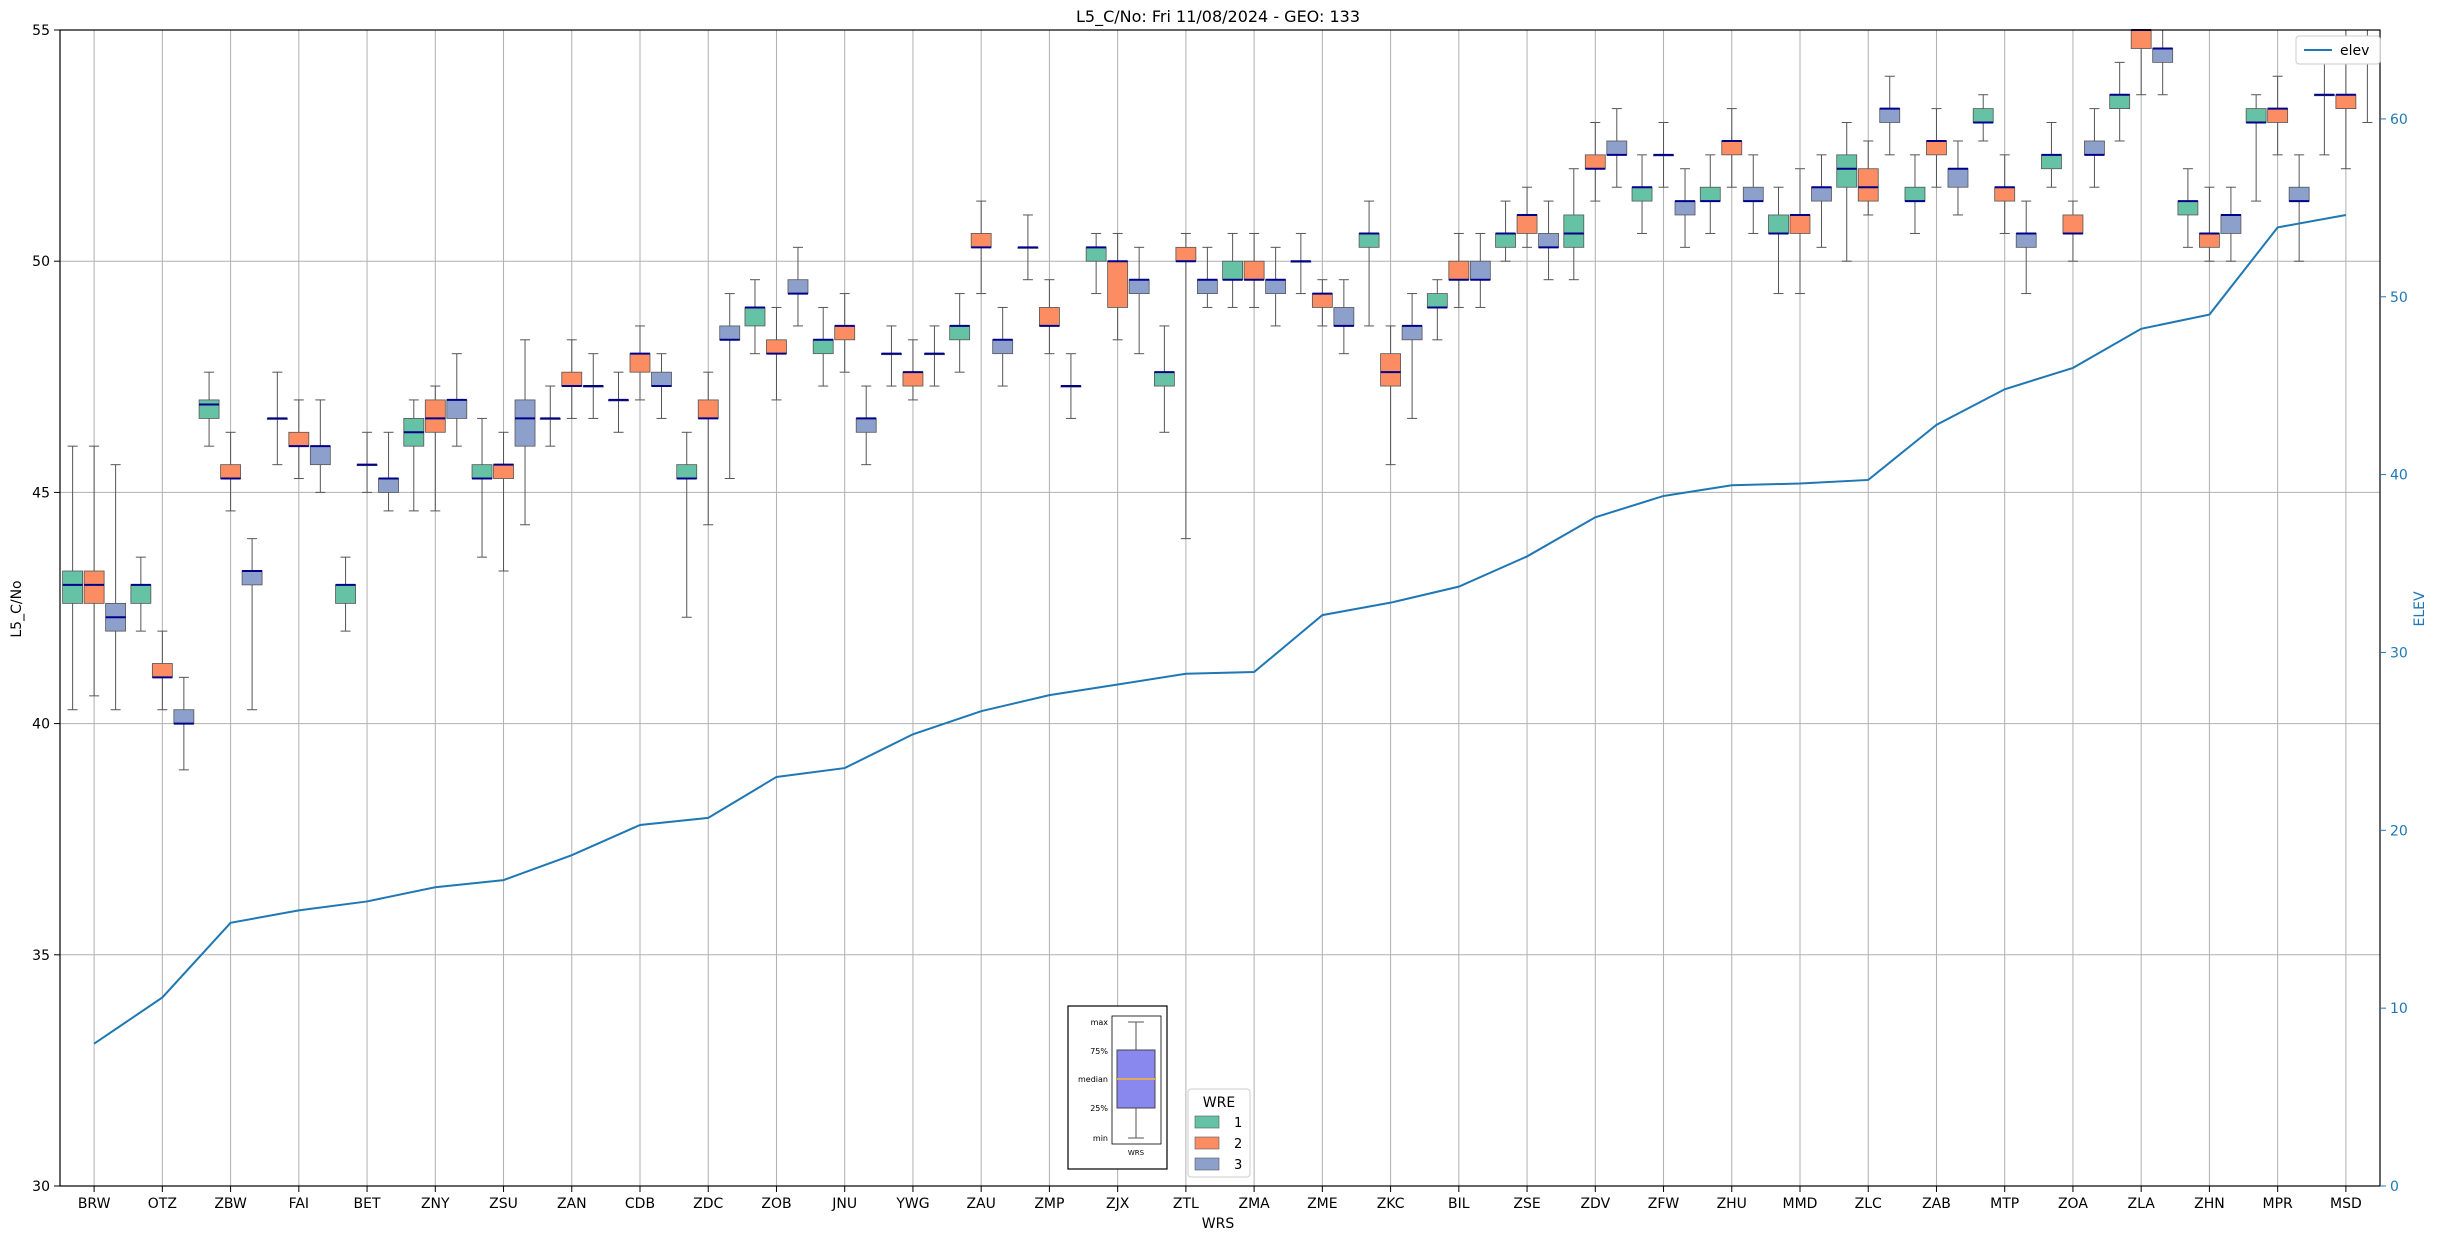  I want to click on x-tick-label: ZMP, so click(1049, 1204).